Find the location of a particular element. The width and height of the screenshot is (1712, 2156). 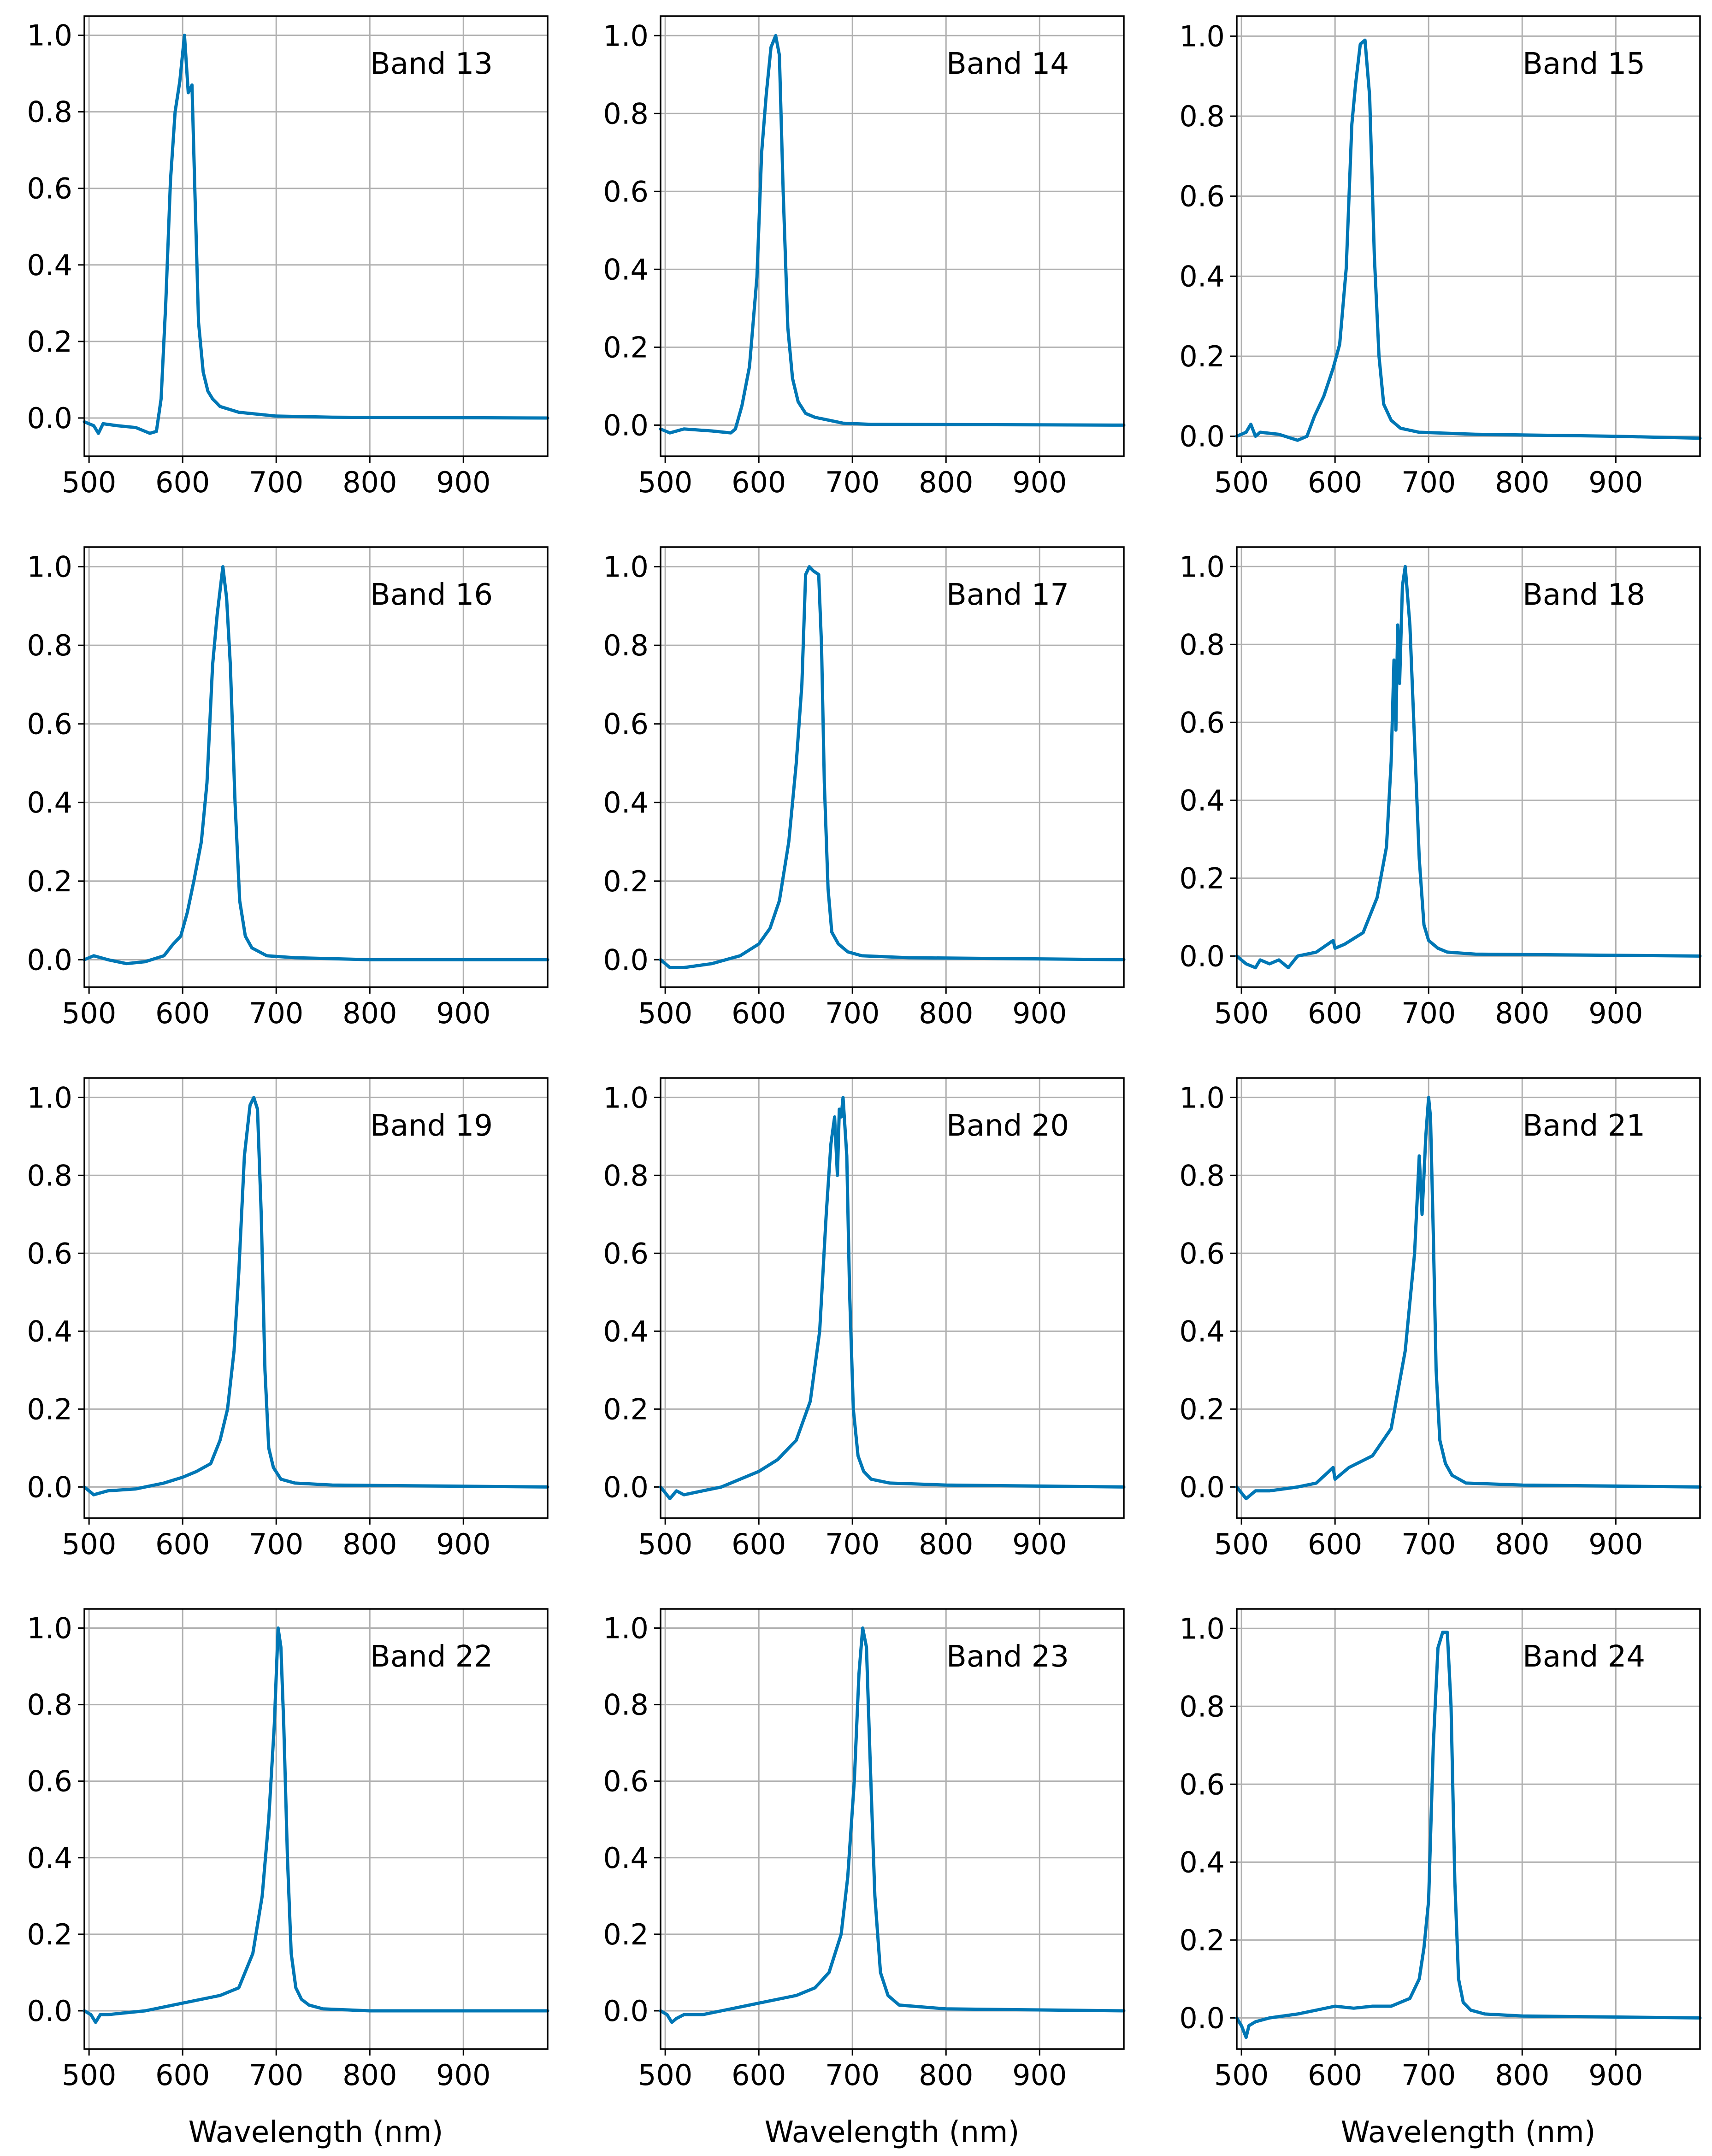

panel-band-15: 500 600 700 800 900 0.0 0.2 0.4 0.6 0.8 1.0 Band 15 is located at coordinates (1440, 257).